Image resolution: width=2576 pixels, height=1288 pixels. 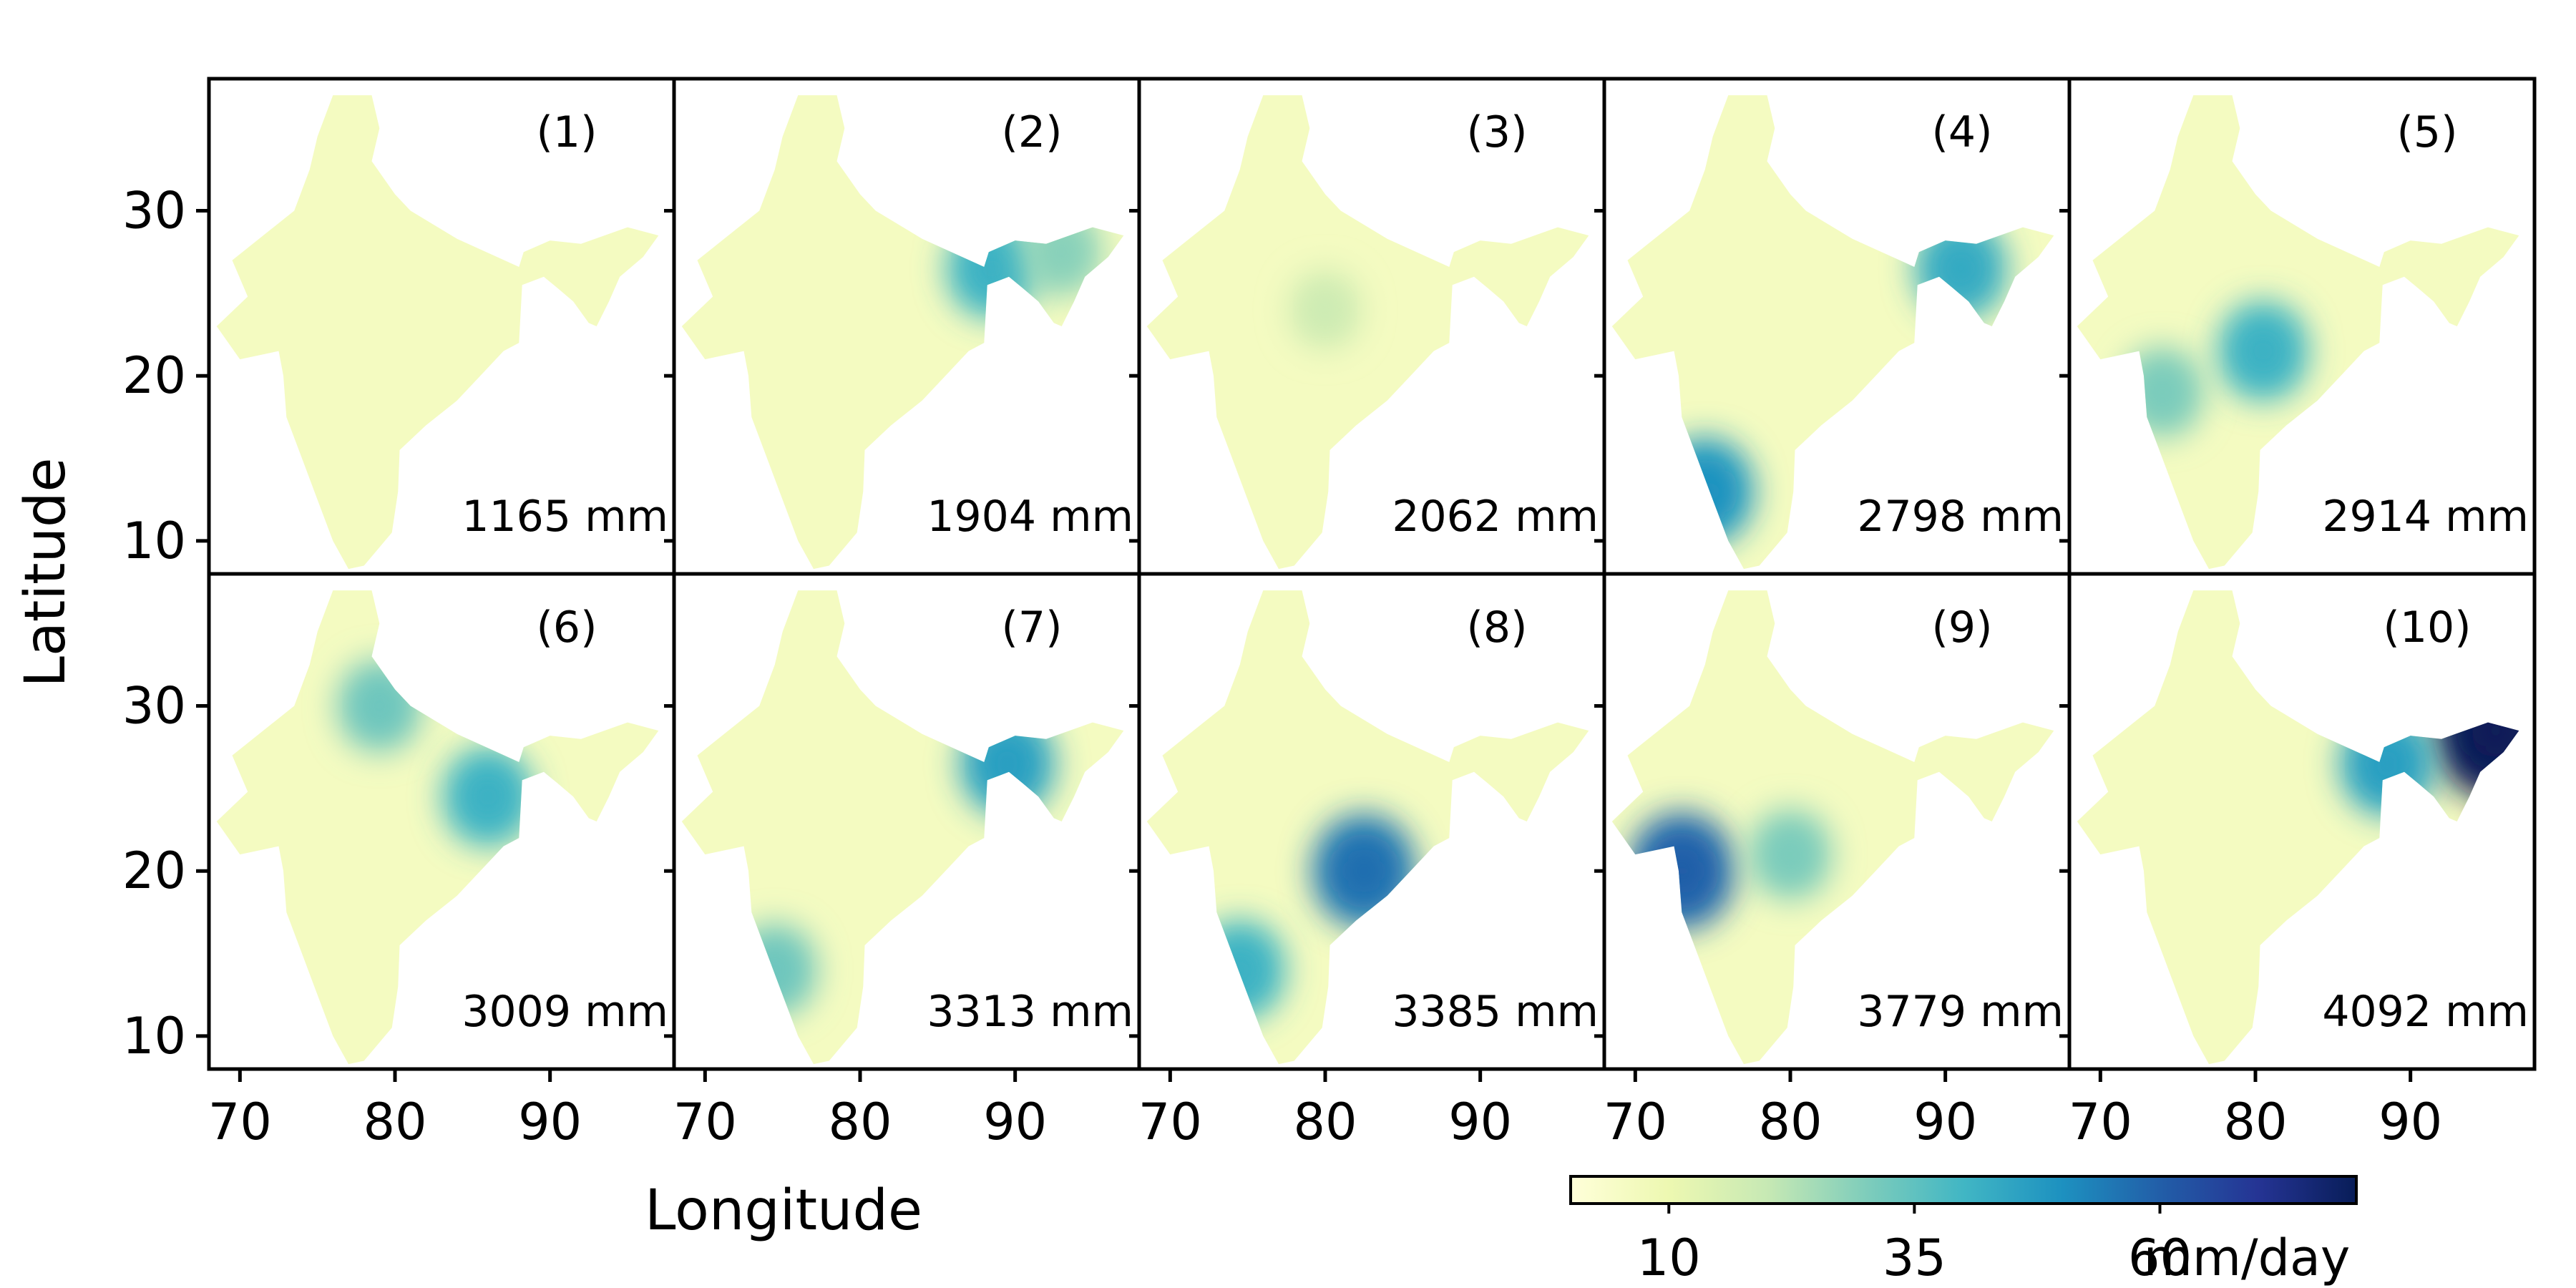 What do you see at coordinates (1032, 132) in the screenshot?
I see `panel-number-label: (2)` at bounding box center [1032, 132].